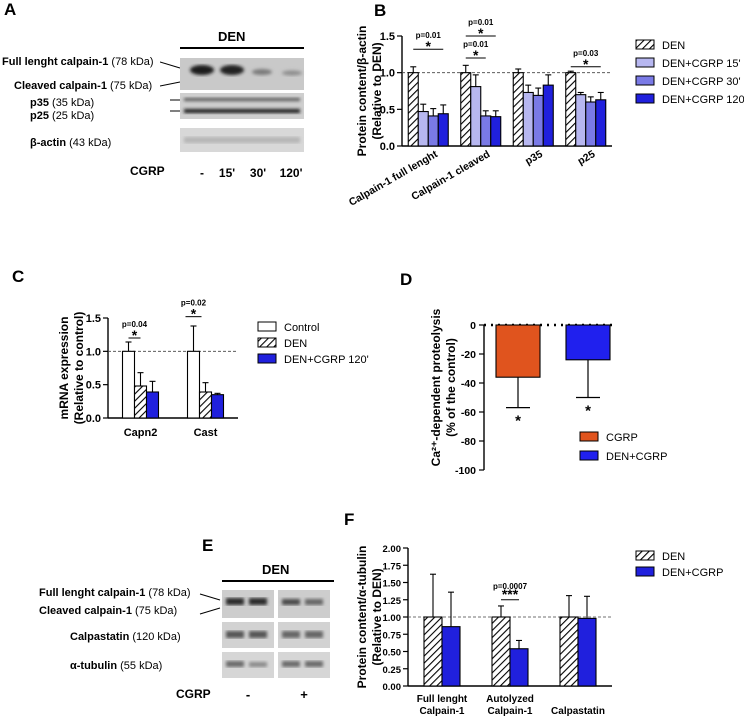 This screenshot has height=717, width=744. What do you see at coordinates (79, 368) in the screenshot?
I see `y-axis-label: (Relative to control)` at bounding box center [79, 368].